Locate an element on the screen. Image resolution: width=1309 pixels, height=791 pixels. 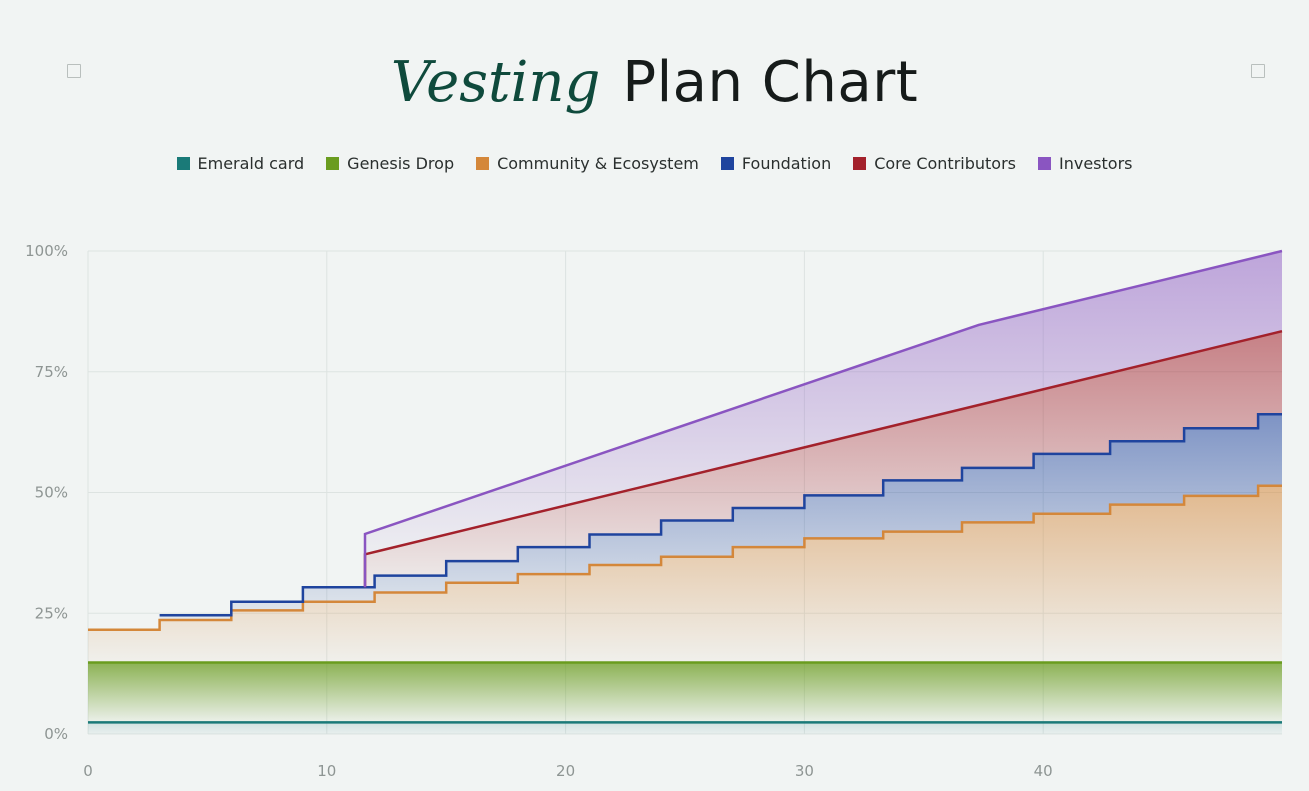
legend-item-community-and-ecosystem: Community & Ecosystem is located at coordinates (587, 163).